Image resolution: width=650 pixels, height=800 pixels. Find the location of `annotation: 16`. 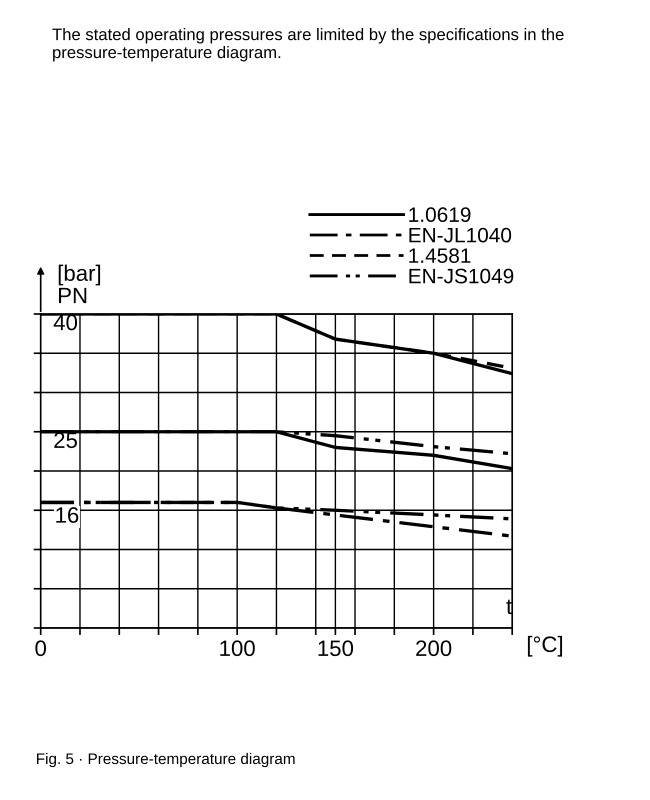

annotation: 16 is located at coordinates (67, 515).